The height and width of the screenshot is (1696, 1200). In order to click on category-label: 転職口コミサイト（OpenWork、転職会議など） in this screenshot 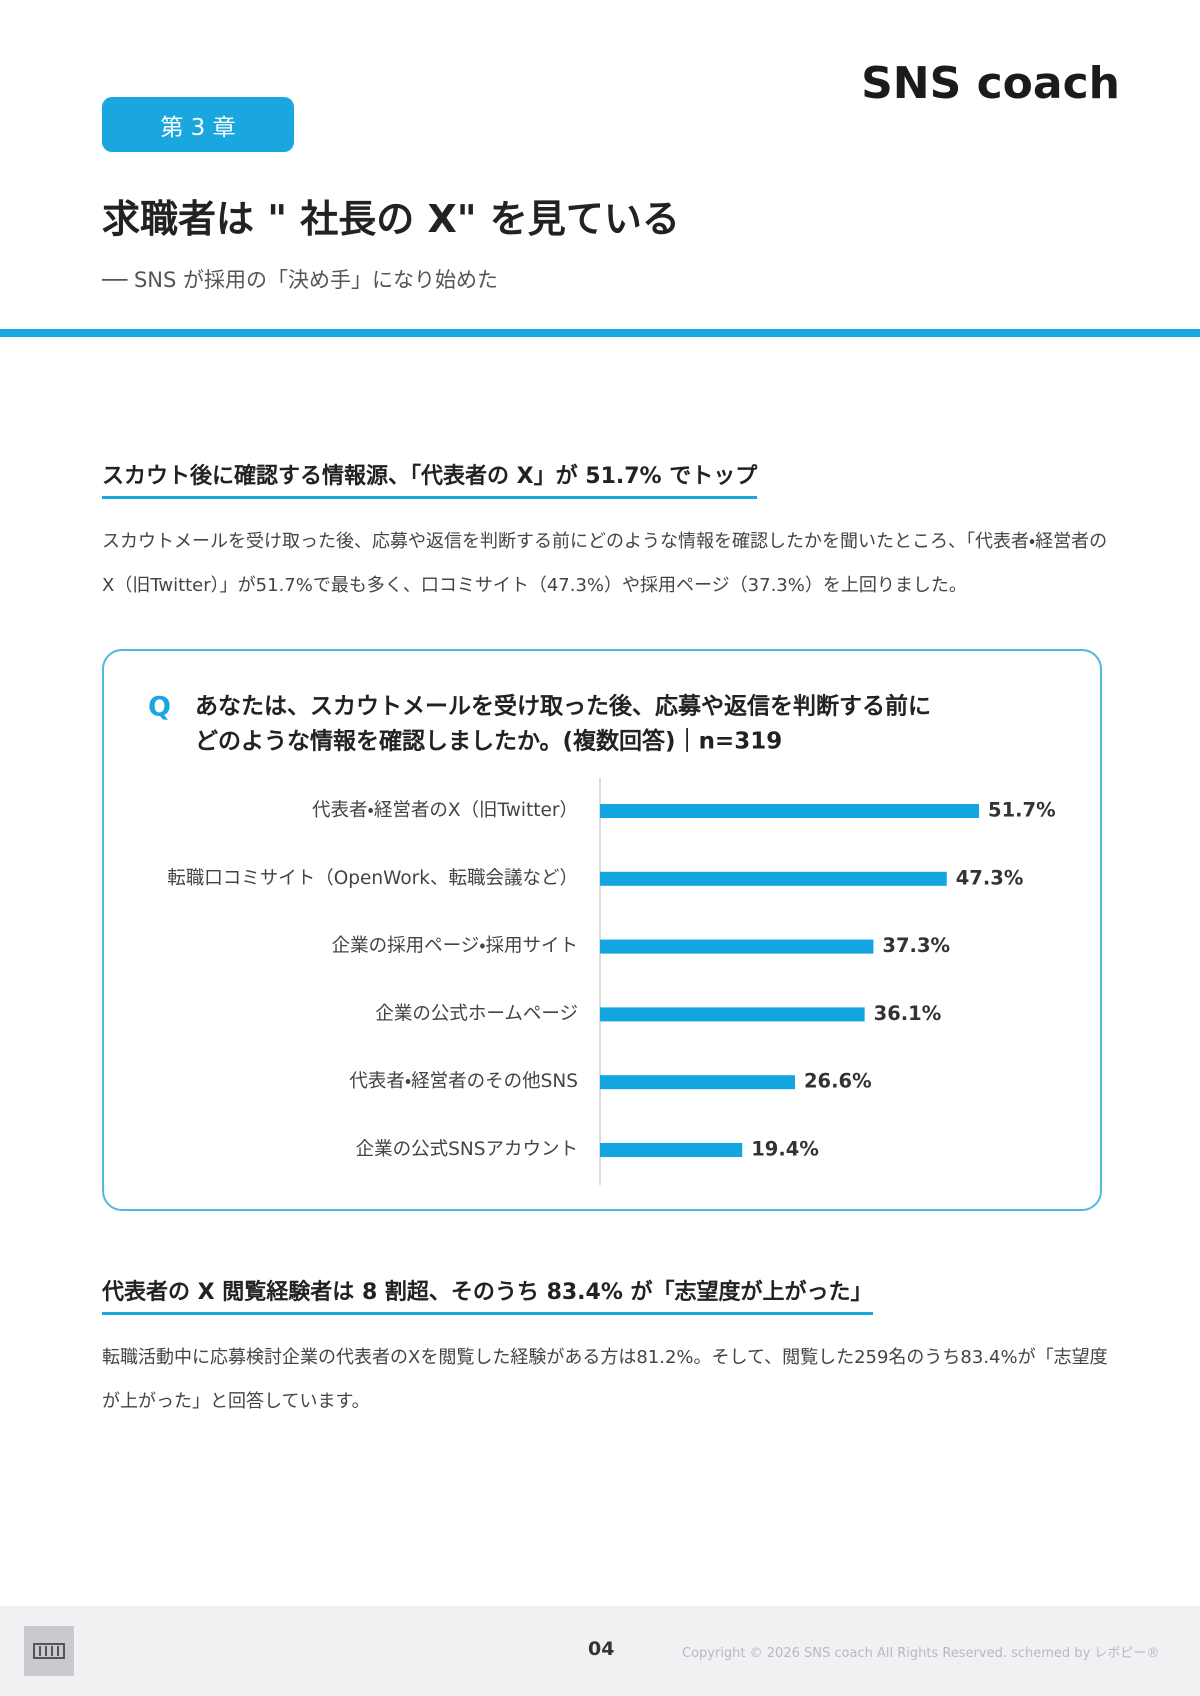, I will do `click(372, 878)`.